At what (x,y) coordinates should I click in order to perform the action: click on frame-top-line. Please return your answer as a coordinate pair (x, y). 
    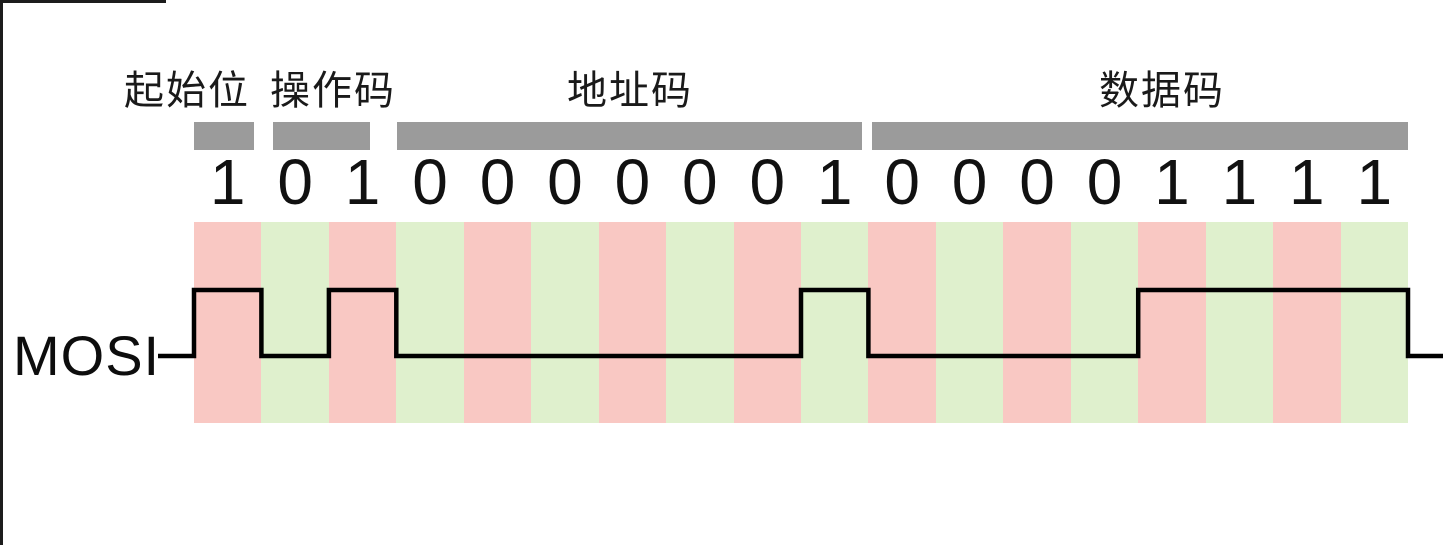
    Looking at the image, I should click on (83, 1).